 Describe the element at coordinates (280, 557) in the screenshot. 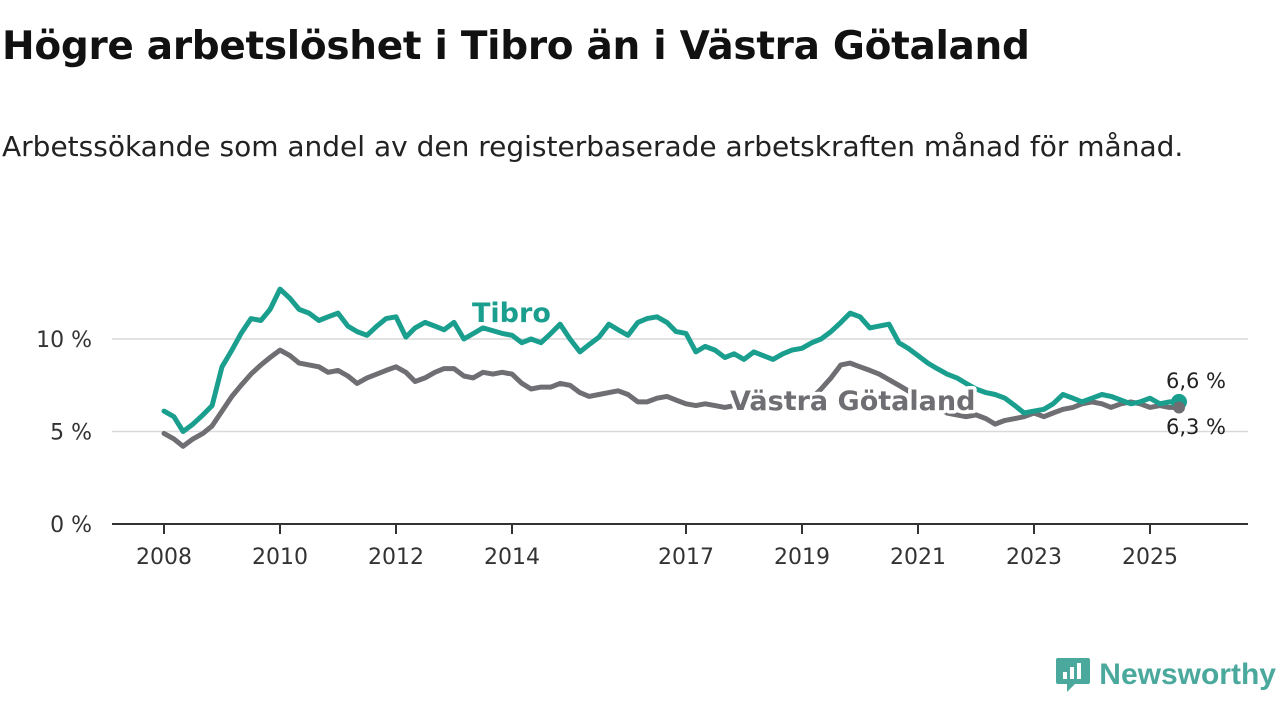

I see `x-tick-label: 2010` at that location.